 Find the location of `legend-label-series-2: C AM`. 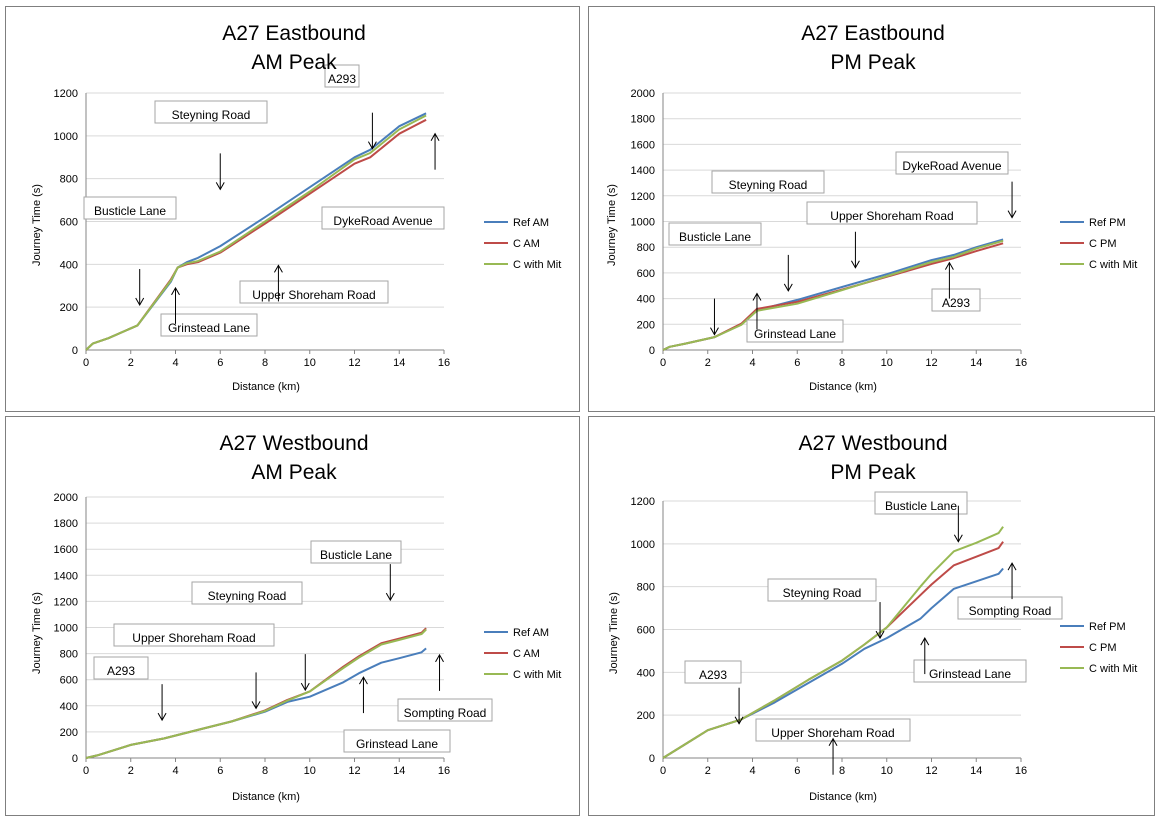

legend-label-series-2: C AM is located at coordinates (526, 244).